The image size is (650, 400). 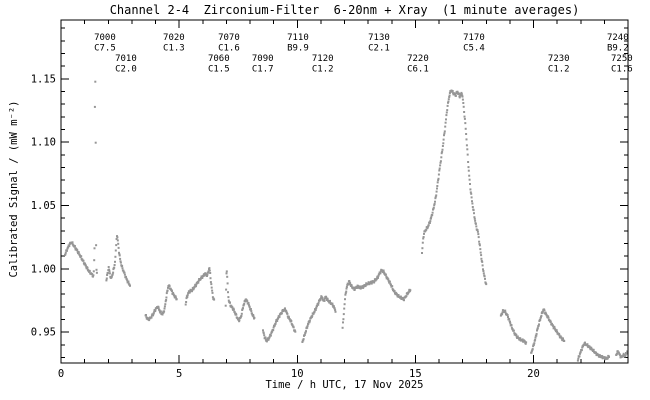 I want to click on flare-label-number: 7250, so click(x=622, y=59).